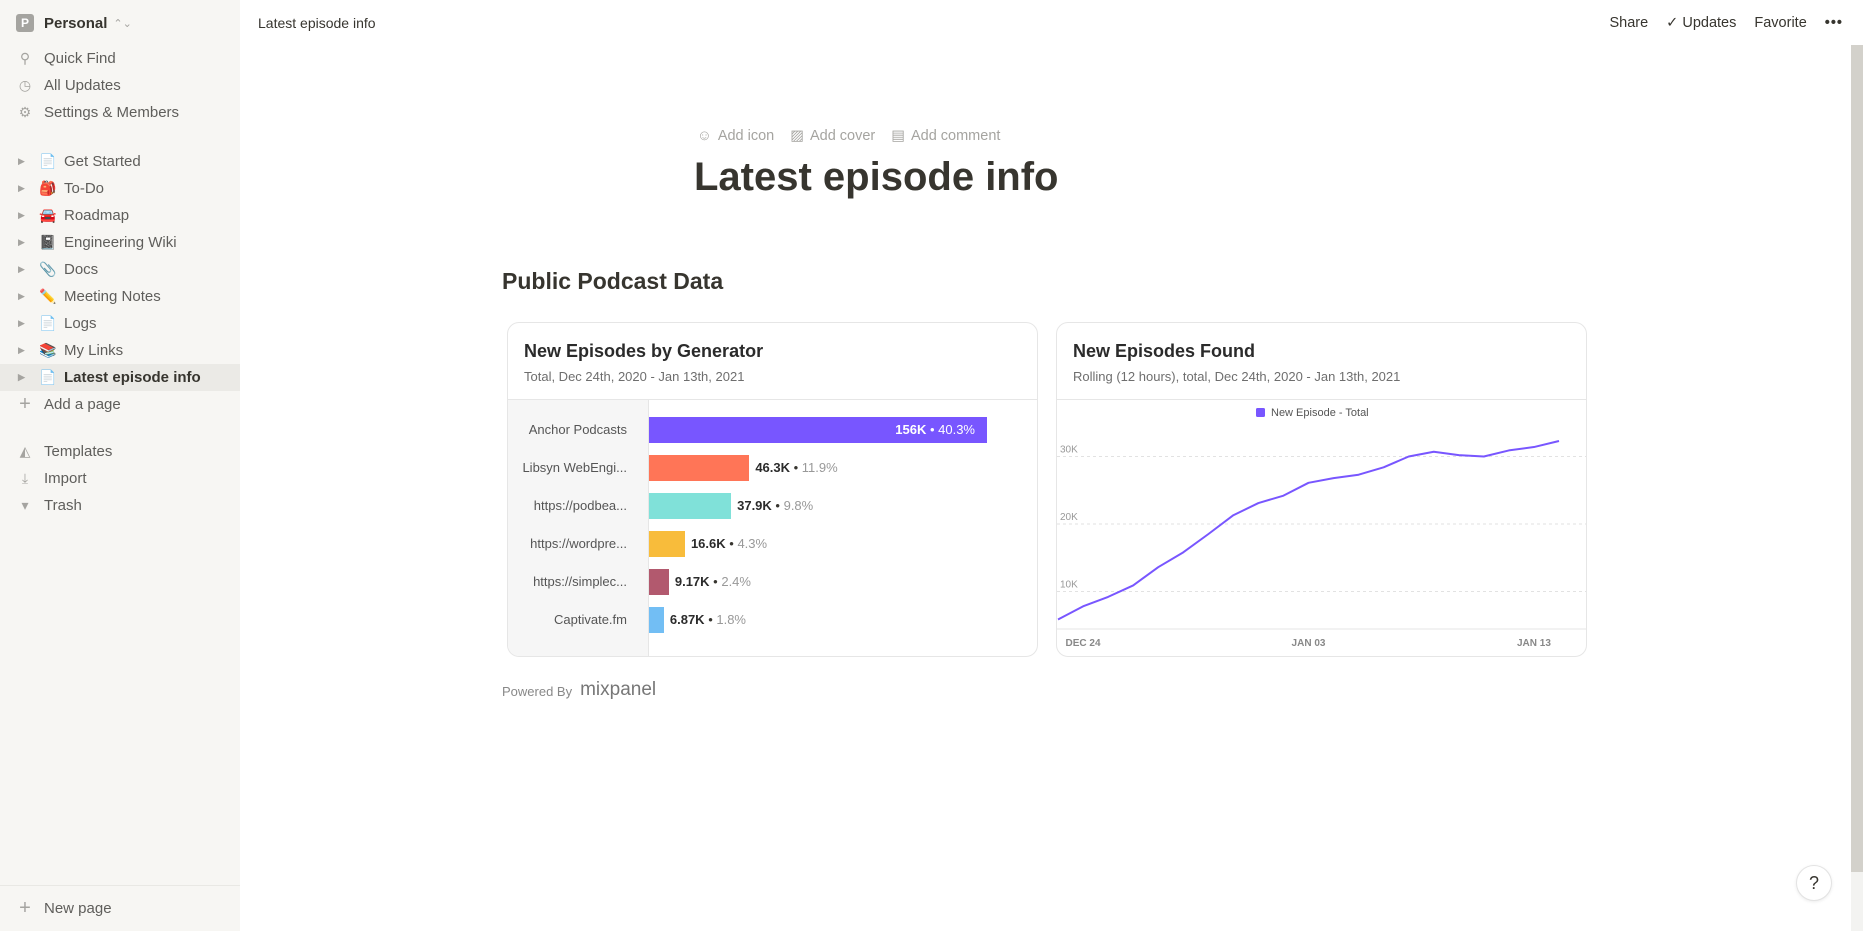  Describe the element at coordinates (1833, 22) in the screenshot. I see `more-icon: •••` at that location.